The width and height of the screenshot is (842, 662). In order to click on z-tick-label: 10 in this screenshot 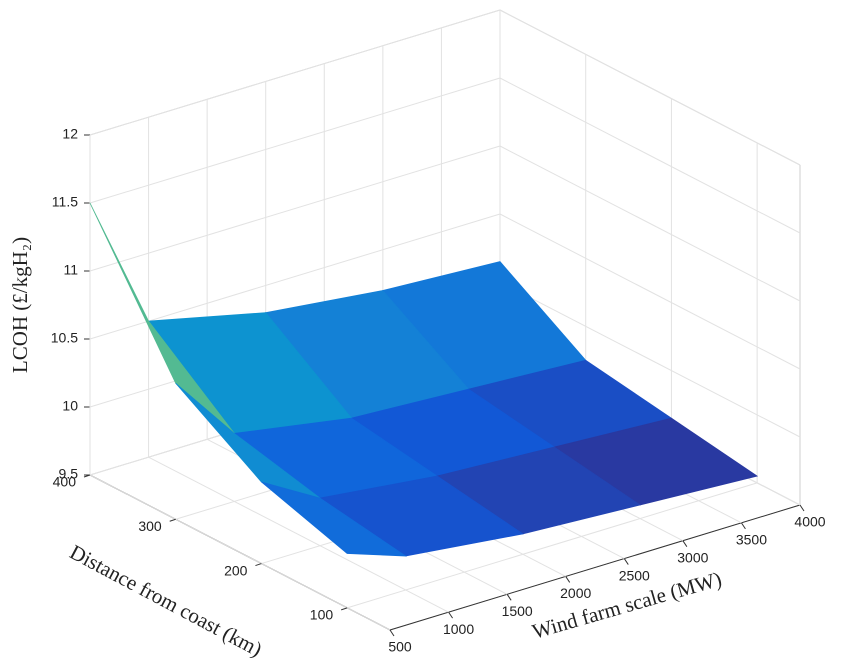, I will do `click(70, 406)`.